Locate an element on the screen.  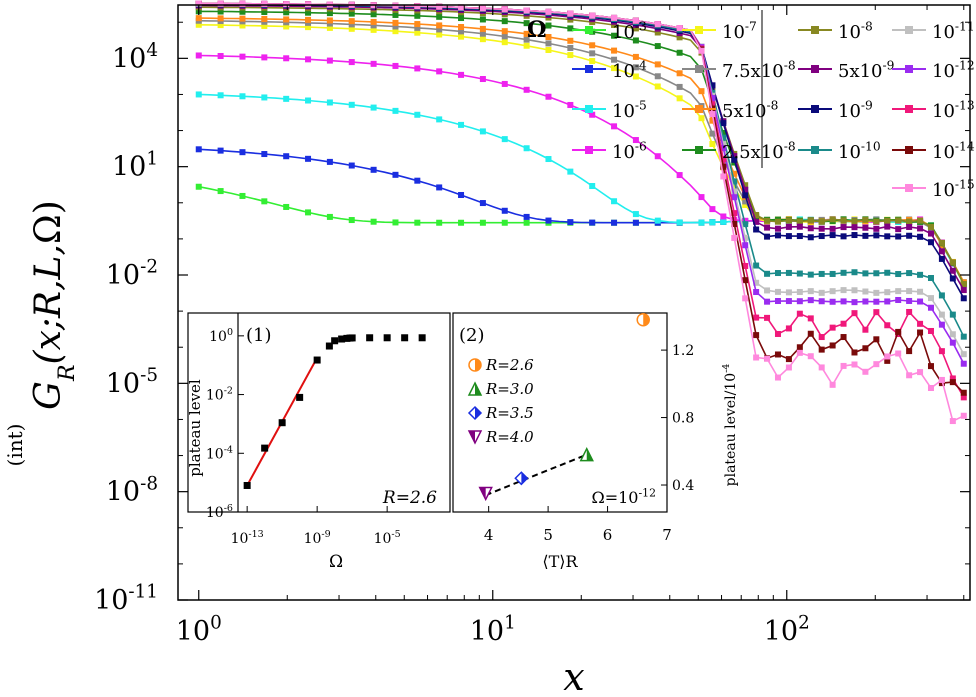
legend-item-5x10-9: 5x10-9 is located at coordinates (846, 70).